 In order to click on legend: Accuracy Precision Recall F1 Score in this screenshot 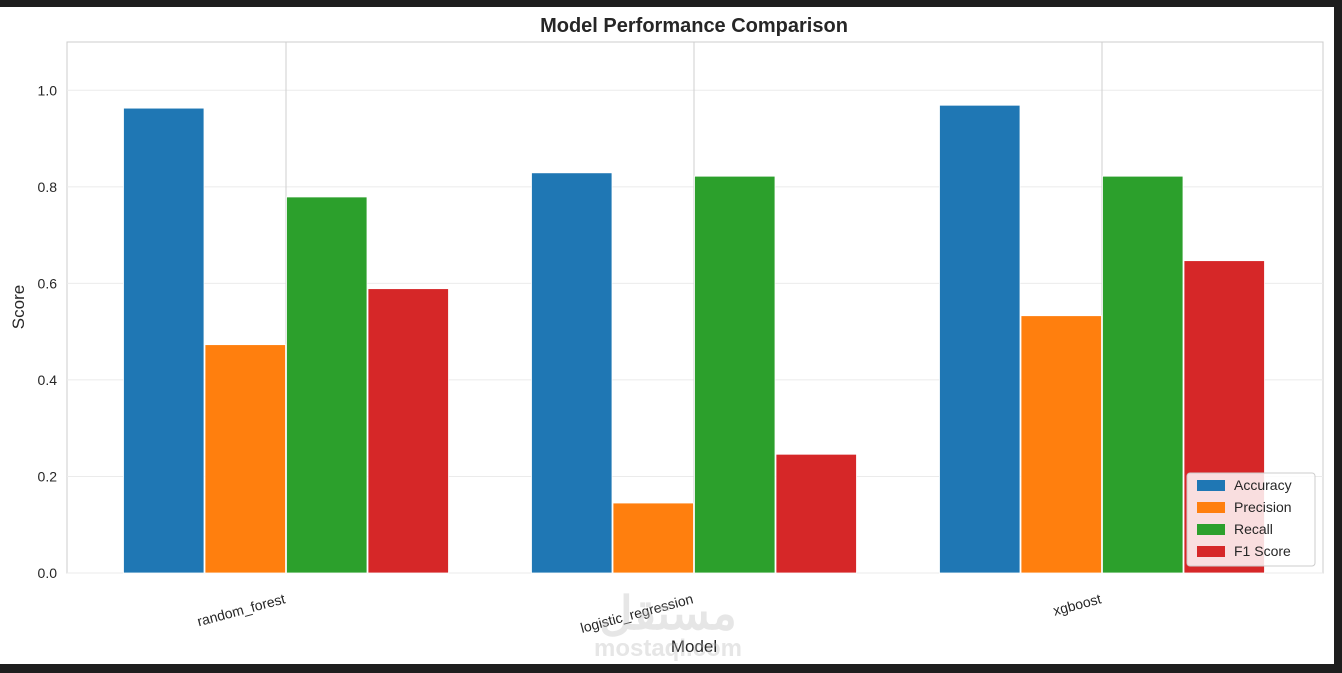, I will do `click(1251, 519)`.